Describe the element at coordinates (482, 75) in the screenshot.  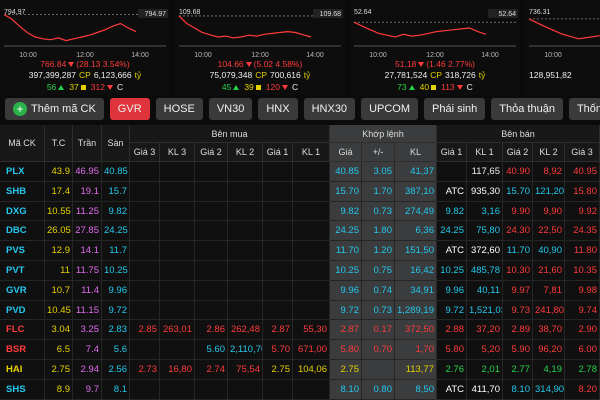
I see `turnover-unit: tỷ` at that location.